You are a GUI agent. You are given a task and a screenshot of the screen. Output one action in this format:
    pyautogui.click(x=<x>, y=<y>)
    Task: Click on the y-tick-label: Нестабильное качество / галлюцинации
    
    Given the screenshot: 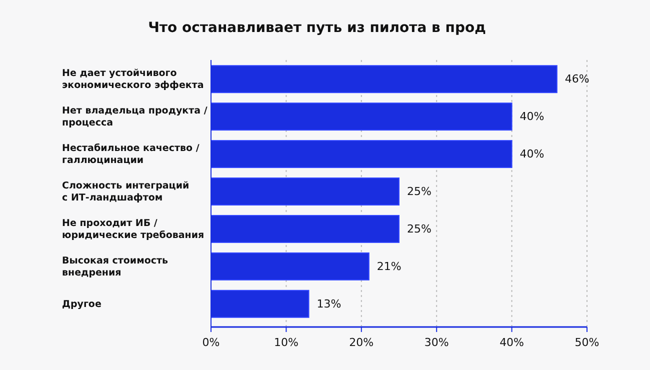 What is the action you would take?
    pyautogui.click(x=131, y=154)
    